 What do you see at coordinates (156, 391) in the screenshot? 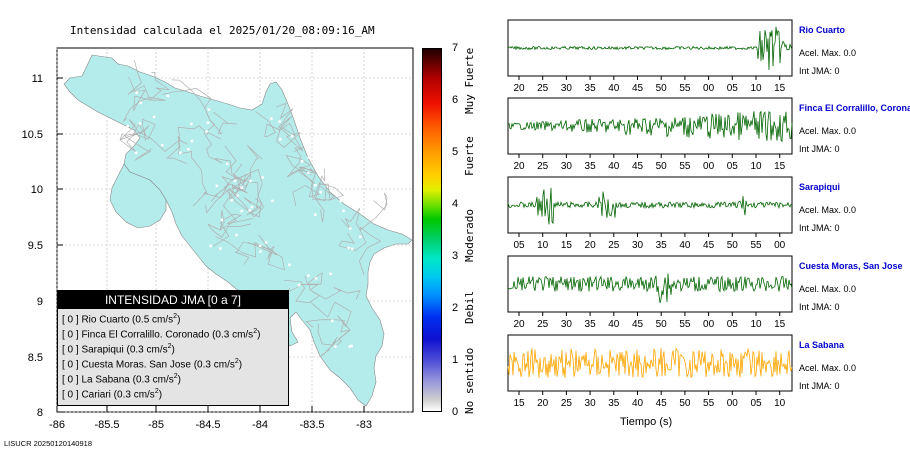
I see `legend-unit-sup: 2` at bounding box center [156, 391].